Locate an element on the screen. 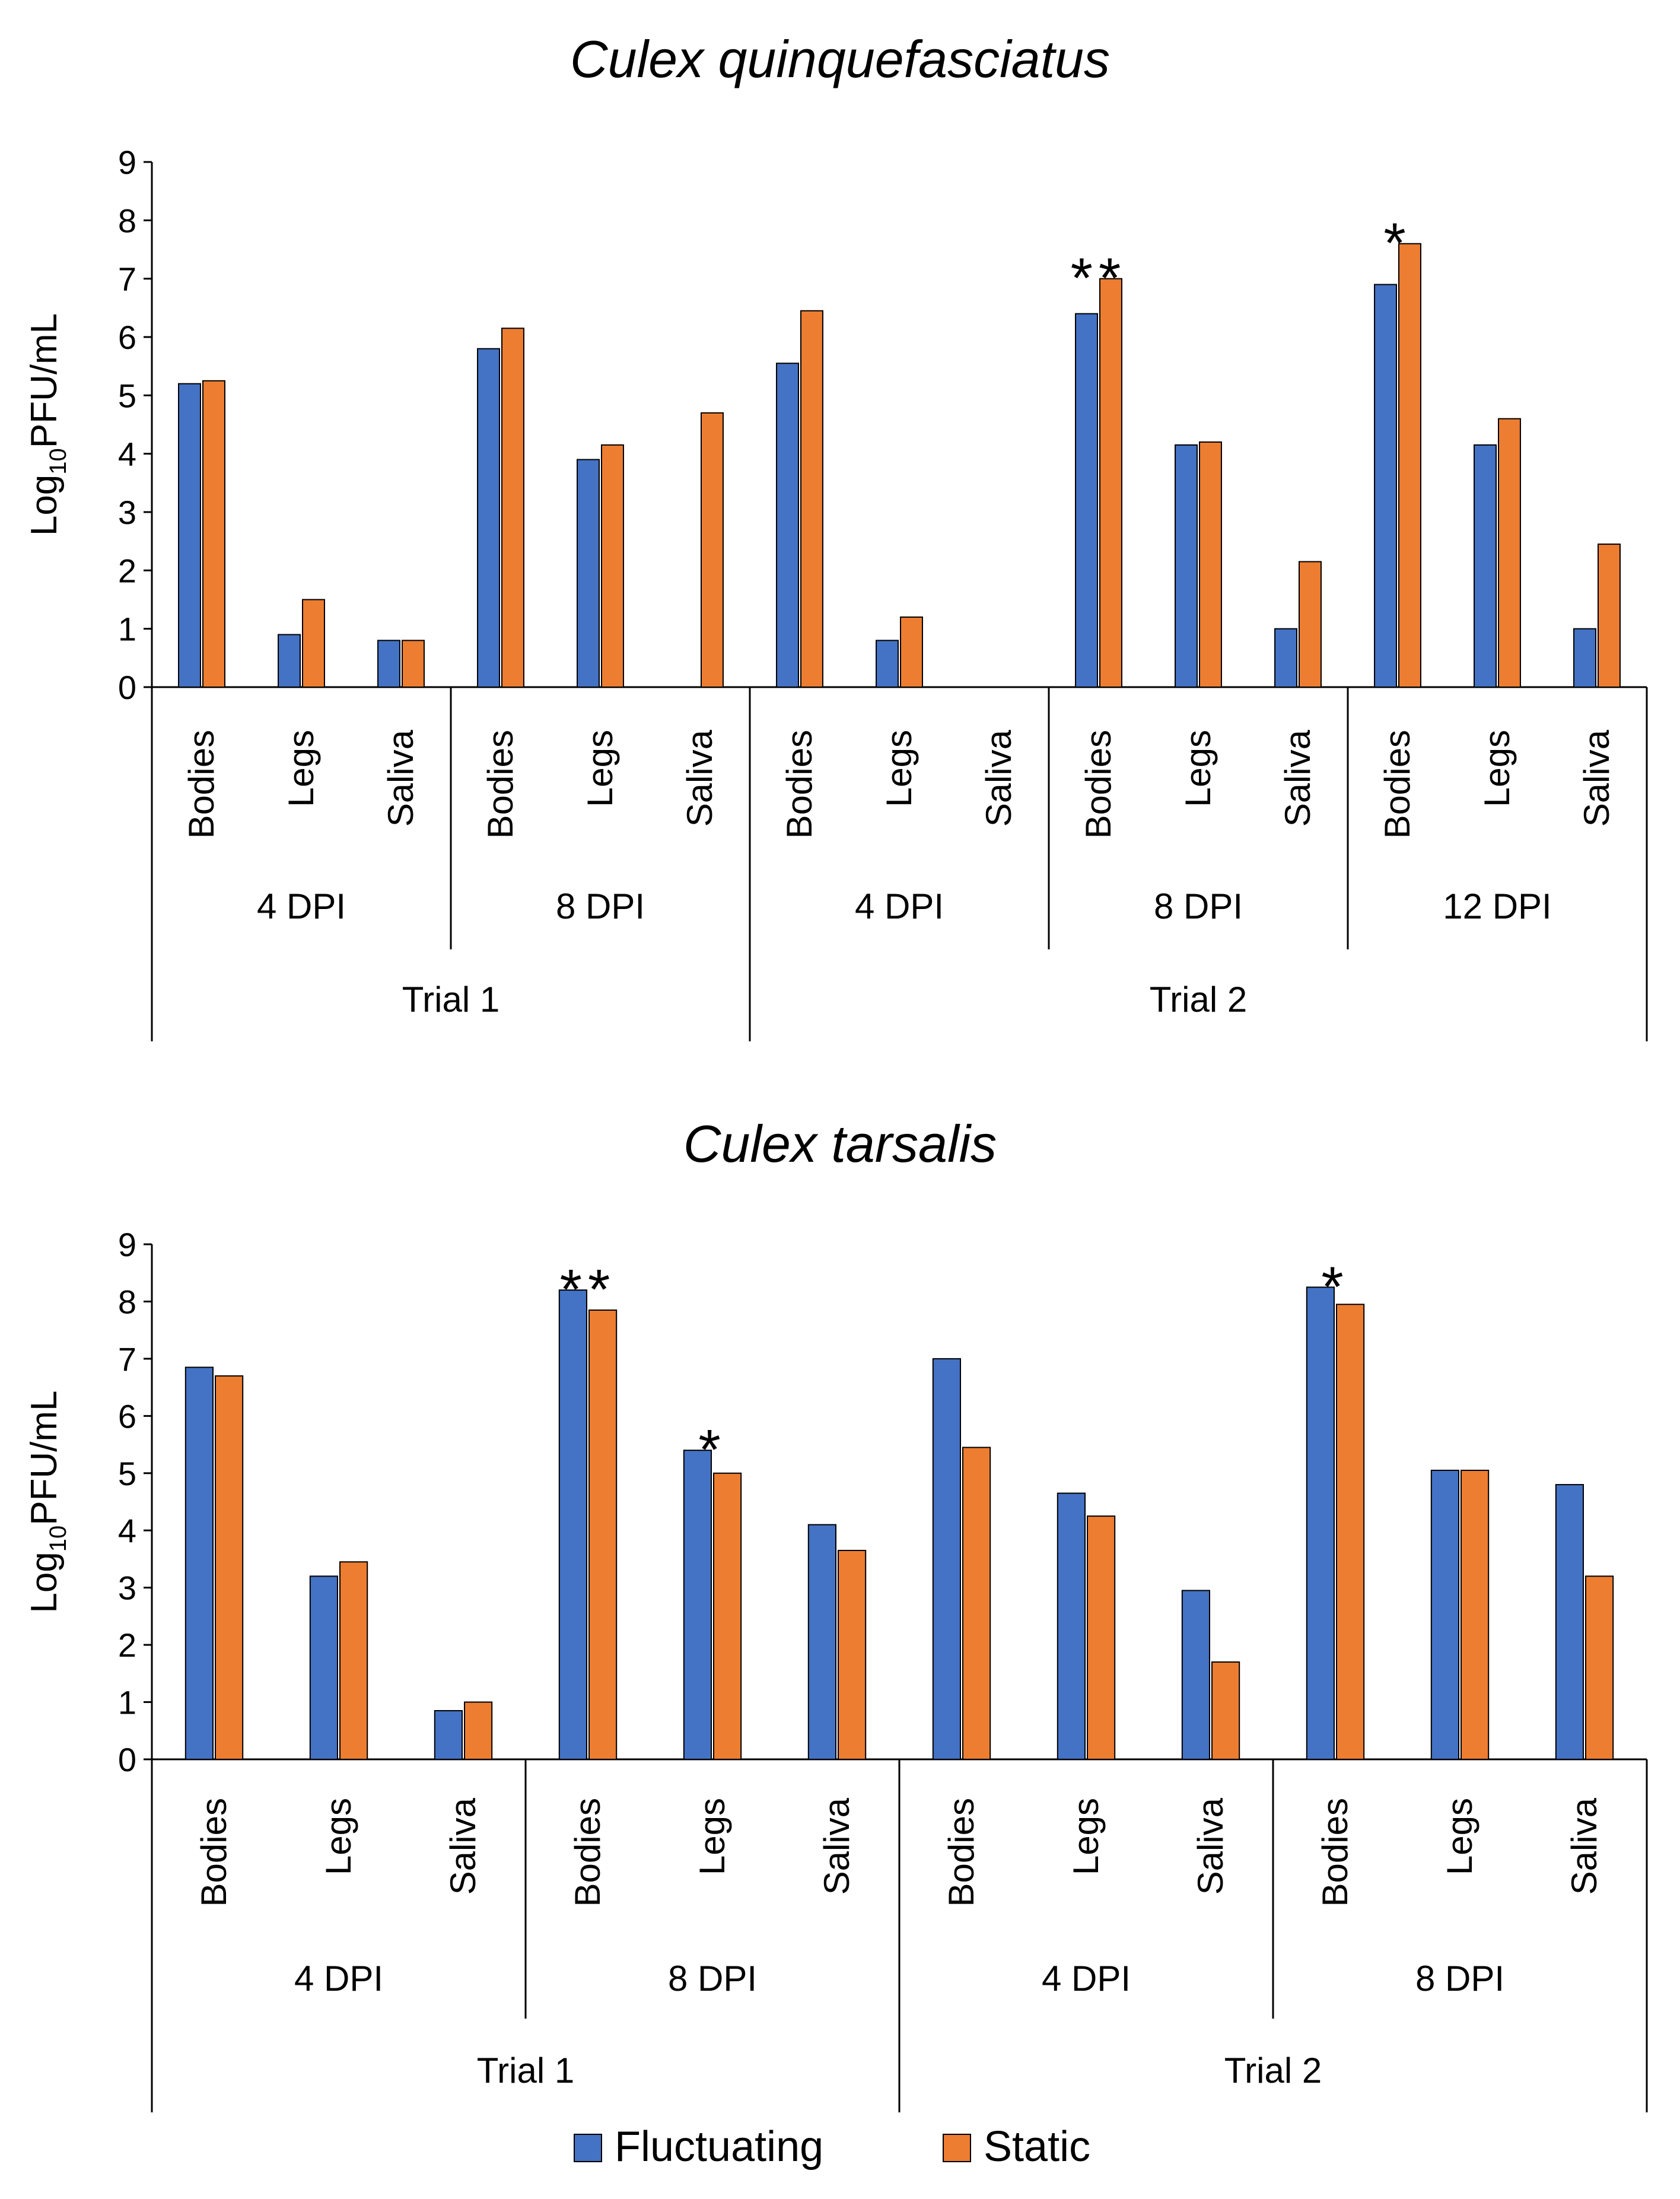  legend: Fluctuating Static is located at coordinates (832, 2147).